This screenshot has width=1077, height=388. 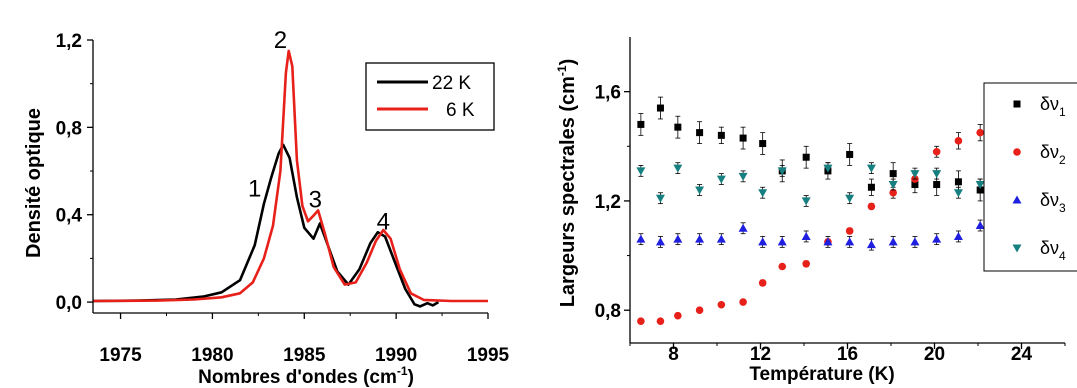 I want to click on legend-label-dnu1: δν1, so click(x=1053, y=106).